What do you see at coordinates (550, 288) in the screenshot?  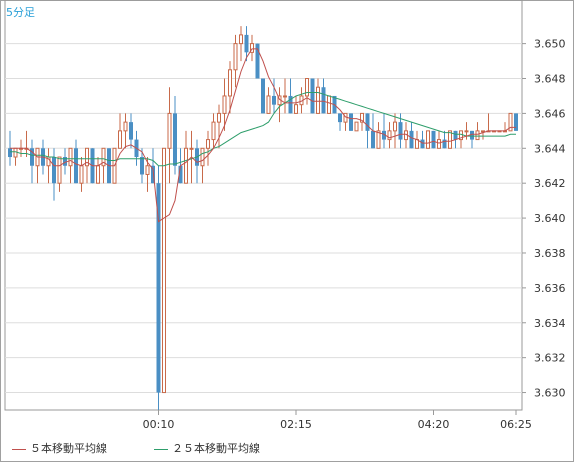 I see `y-tick-label: 3.636` at bounding box center [550, 288].